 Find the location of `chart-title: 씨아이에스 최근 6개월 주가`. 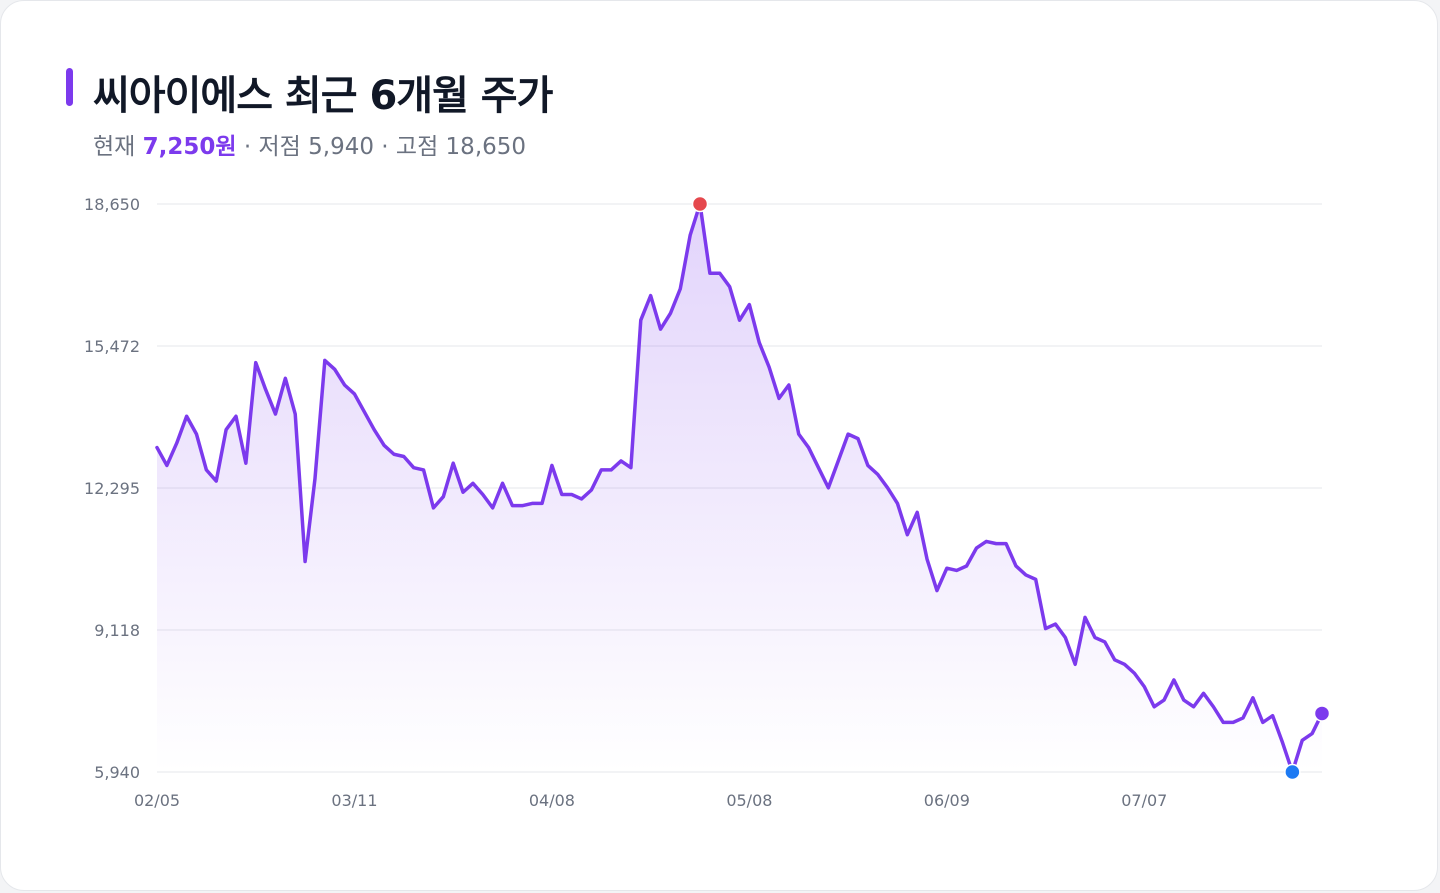

chart-title: 씨아이에스 최근 6개월 주가 is located at coordinates (323, 96).